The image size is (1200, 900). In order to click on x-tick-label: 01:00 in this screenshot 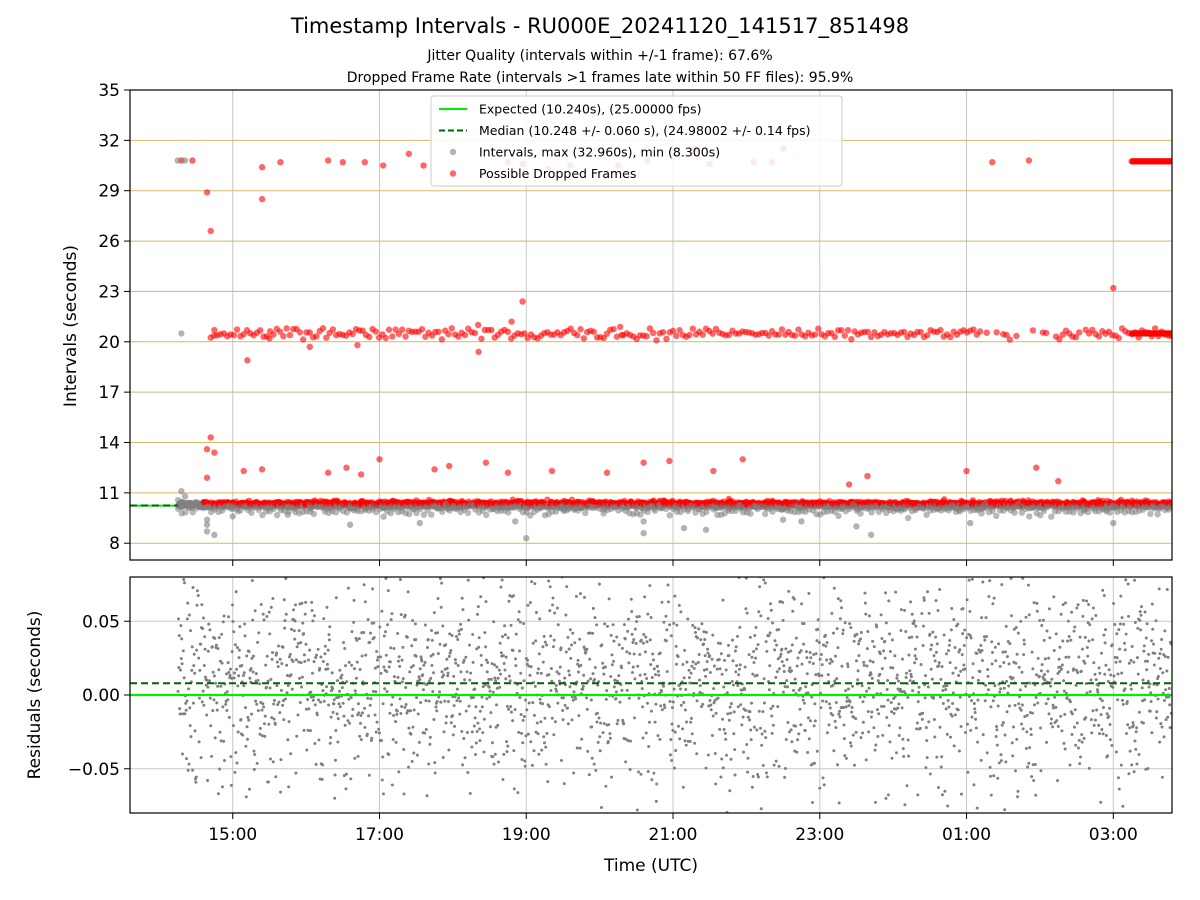, I will do `click(966, 835)`.